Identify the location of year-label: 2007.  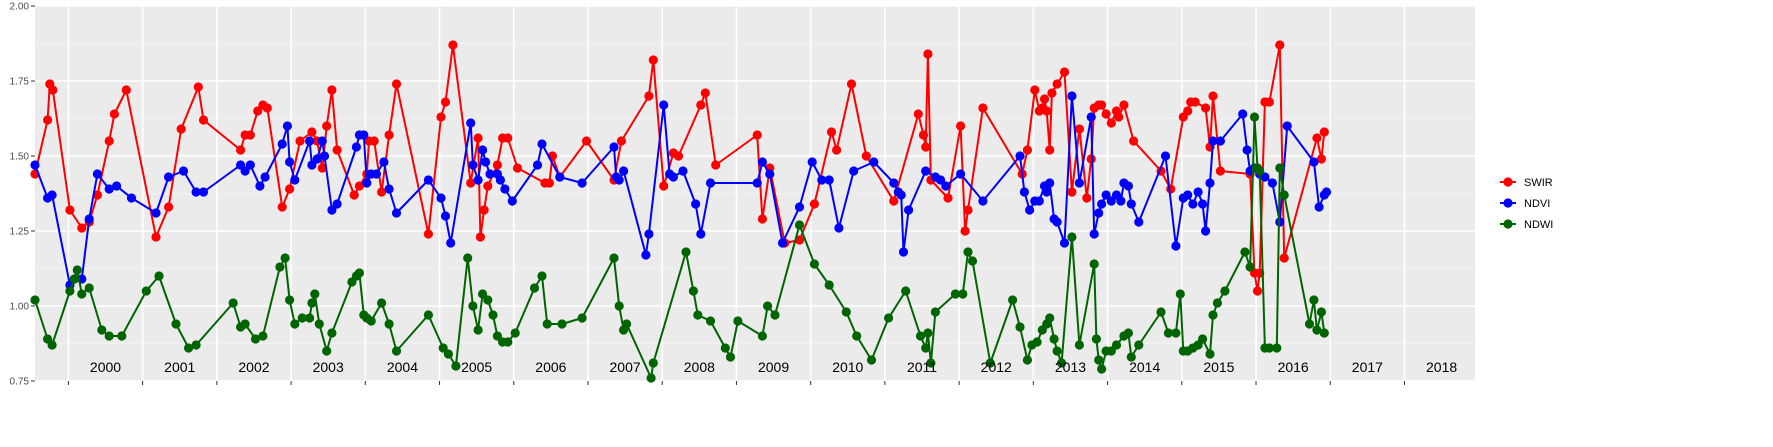
(625, 367).